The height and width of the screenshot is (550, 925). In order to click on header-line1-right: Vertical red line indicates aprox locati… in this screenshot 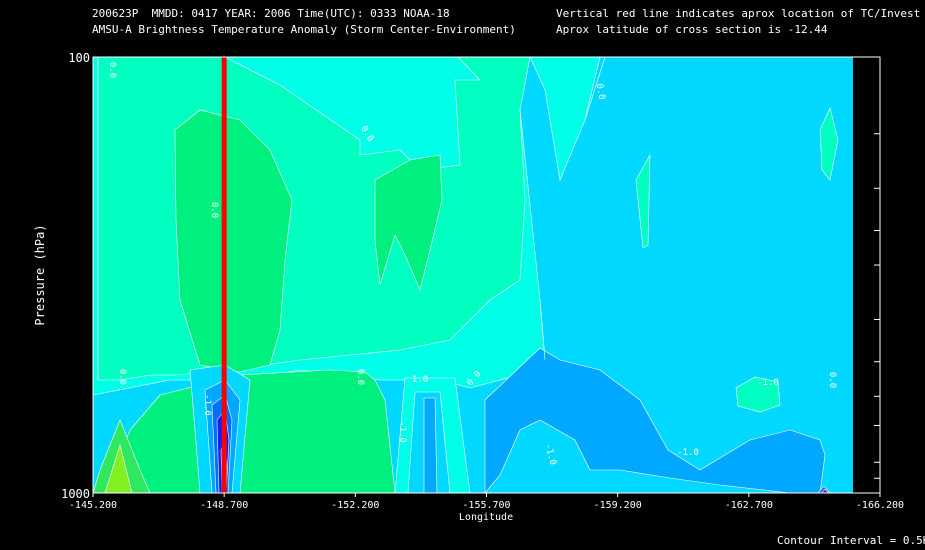, I will do `click(738, 13)`.